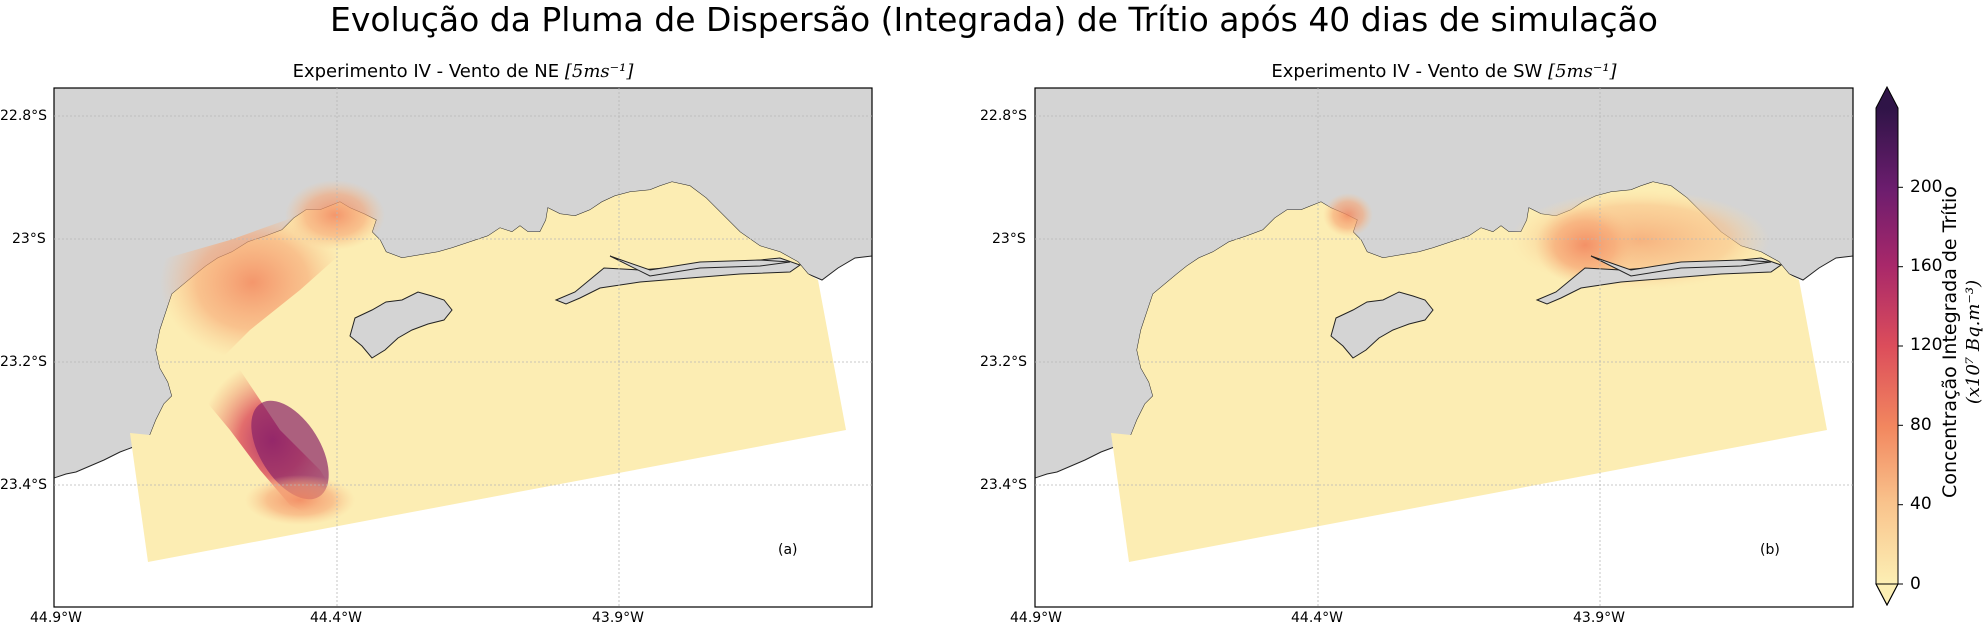  What do you see at coordinates (1887, 595) in the screenshot?
I see `colorbar-extend-min` at bounding box center [1887, 595].